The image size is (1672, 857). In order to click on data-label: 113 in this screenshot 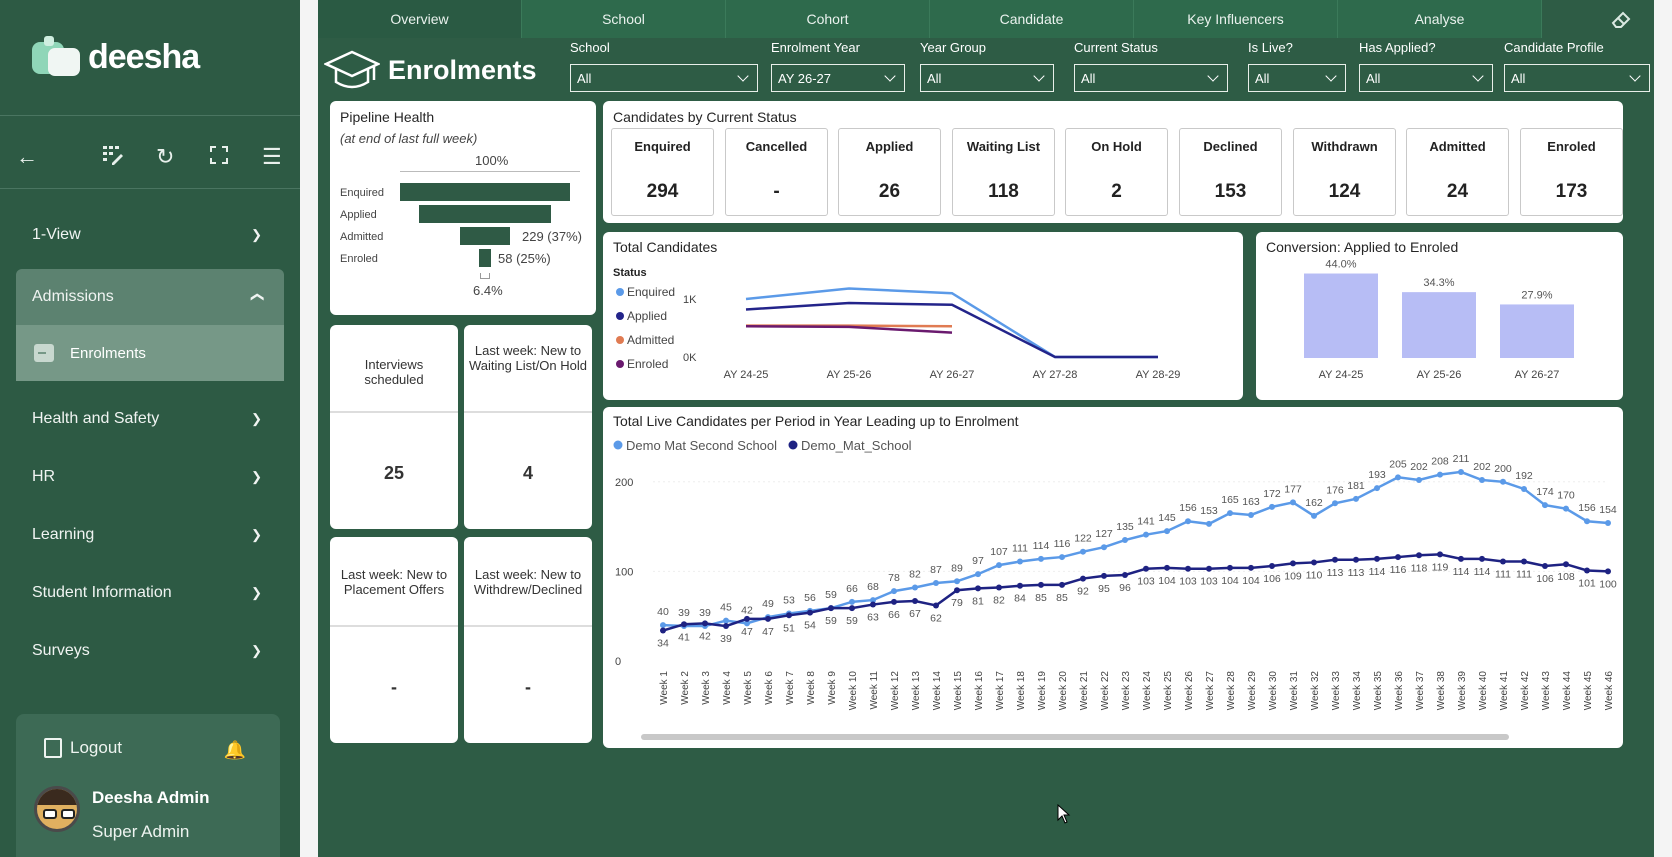, I will do `click(1335, 573)`.